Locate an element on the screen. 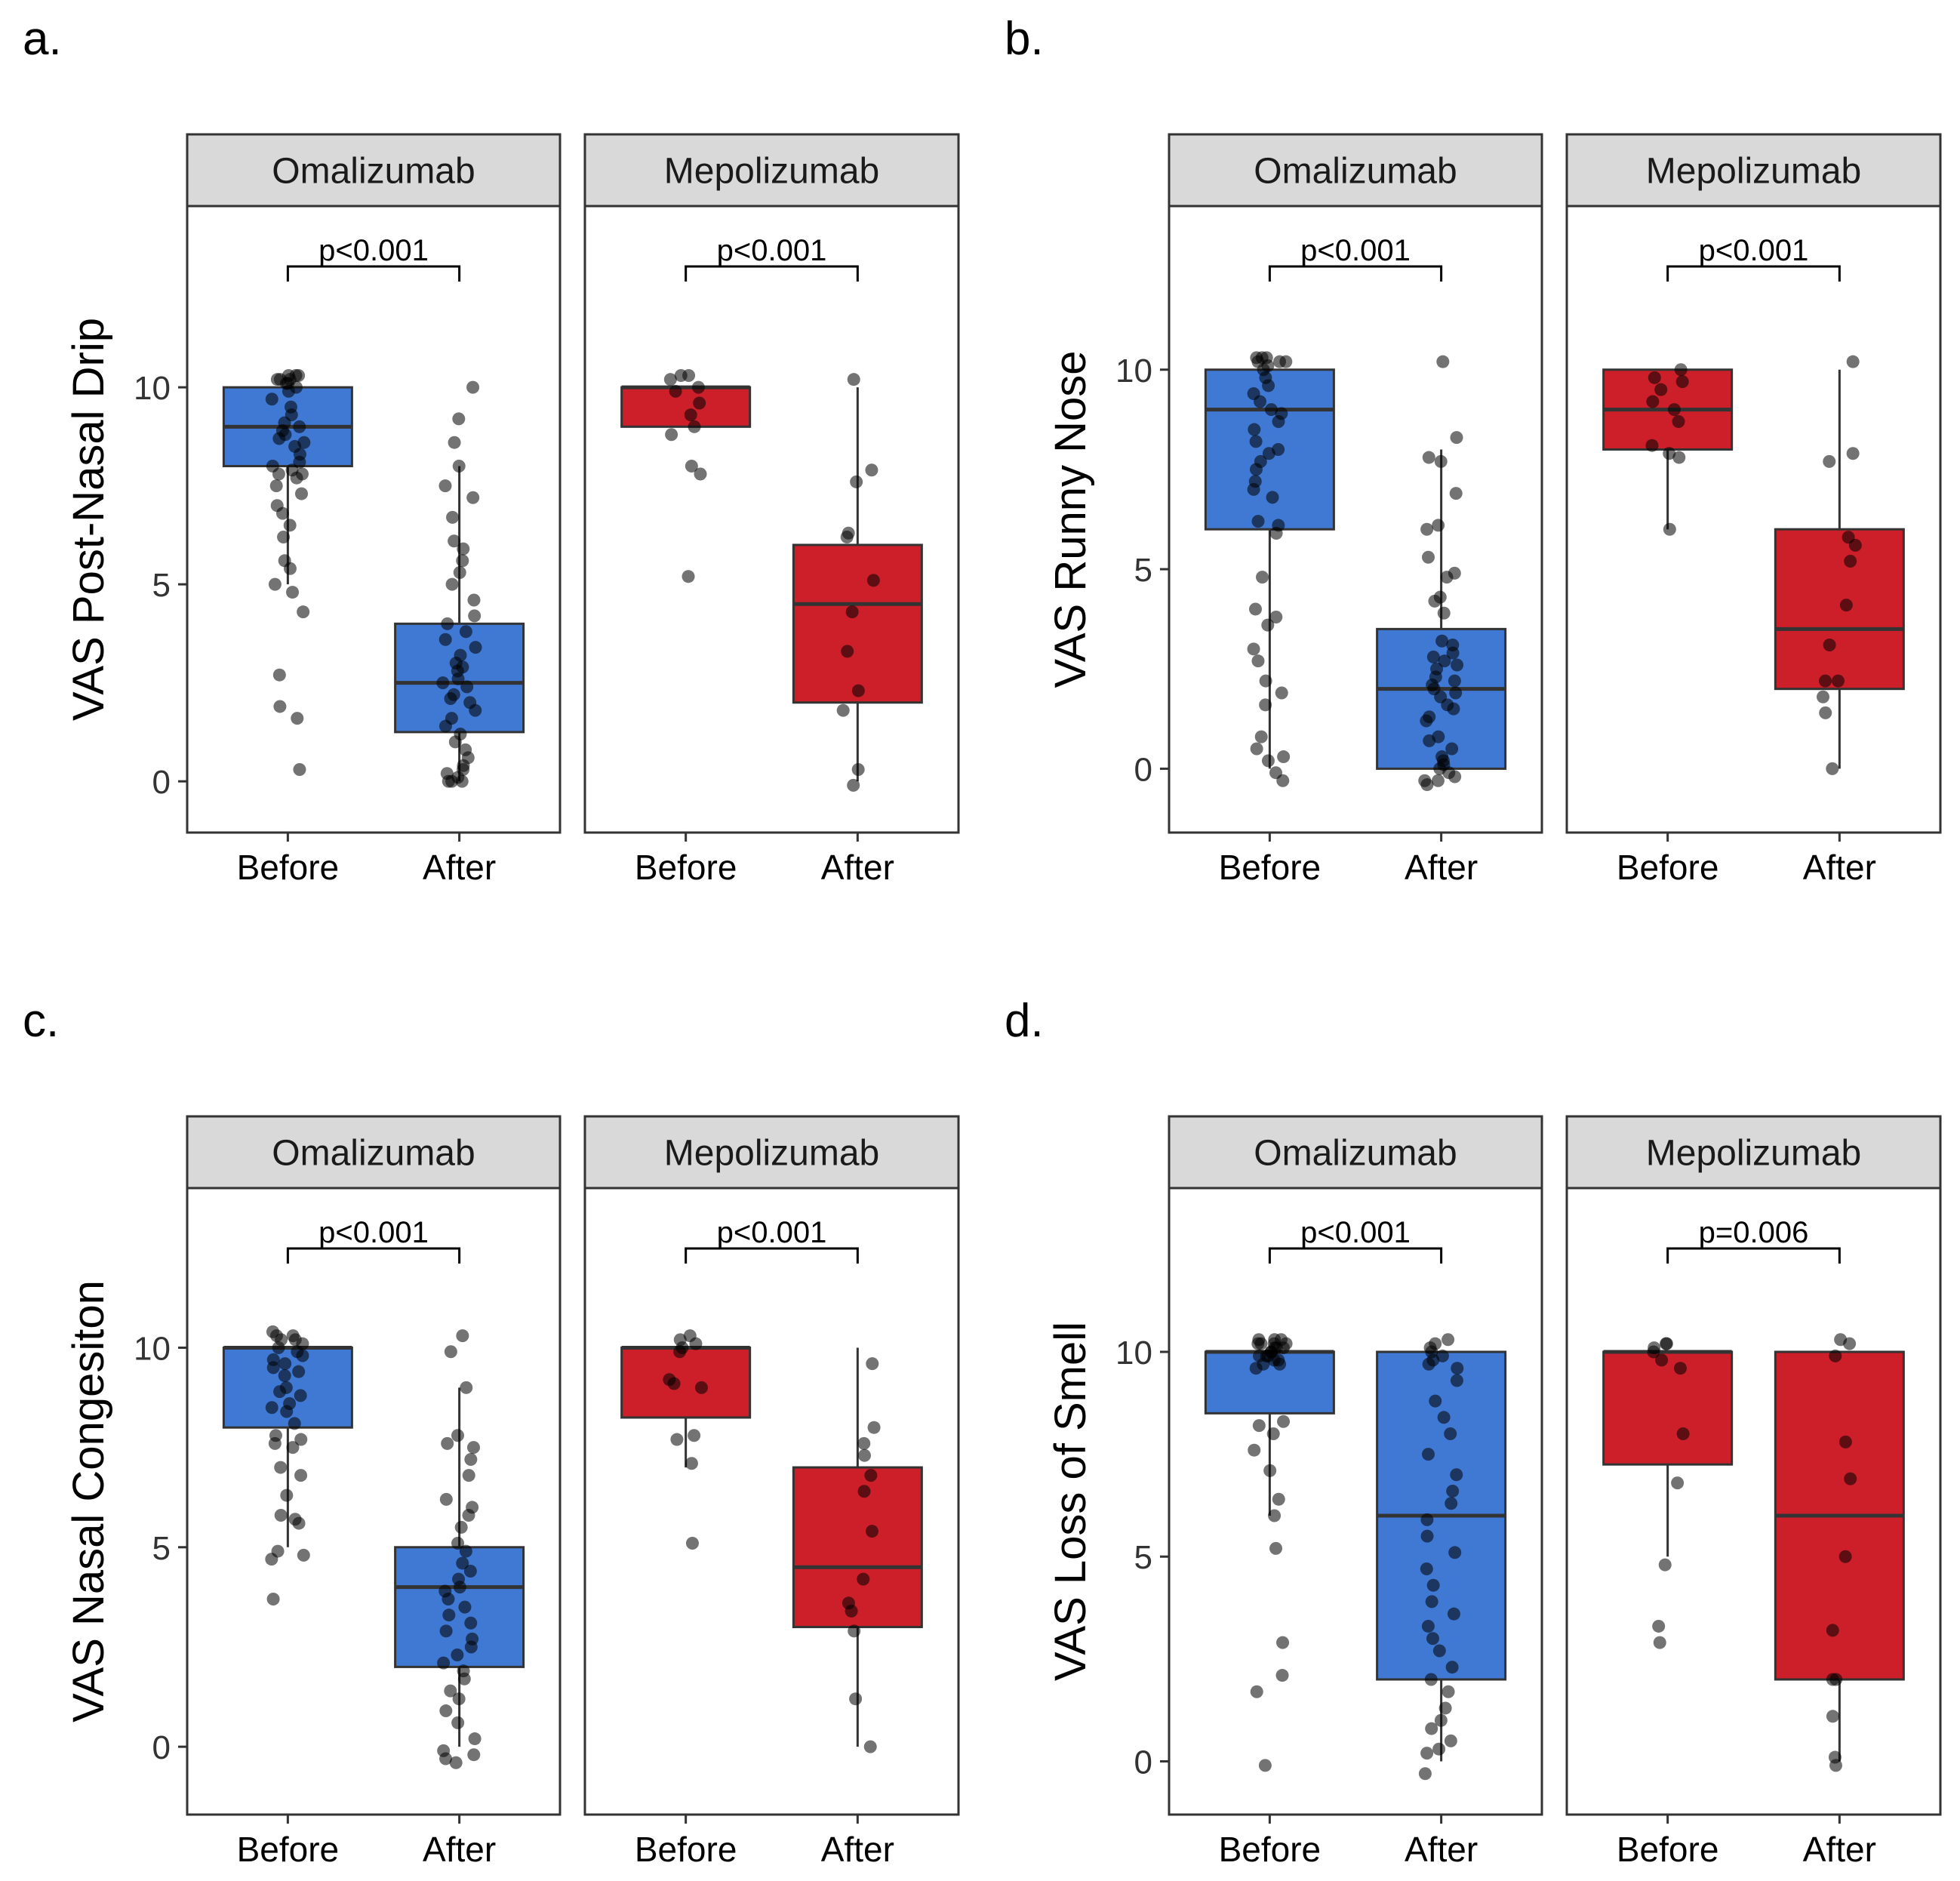 This screenshot has height=1881, width=1960. y-tick-label: 0 is located at coordinates (161, 1747).